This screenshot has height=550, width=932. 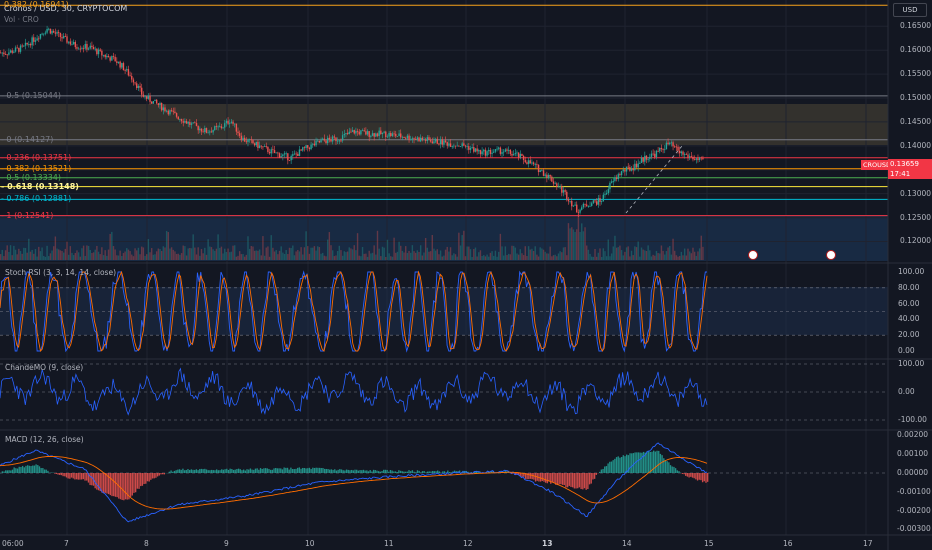 What do you see at coordinates (906, 350) in the screenshot?
I see `stoch-tick-label: 0.00` at bounding box center [906, 350].